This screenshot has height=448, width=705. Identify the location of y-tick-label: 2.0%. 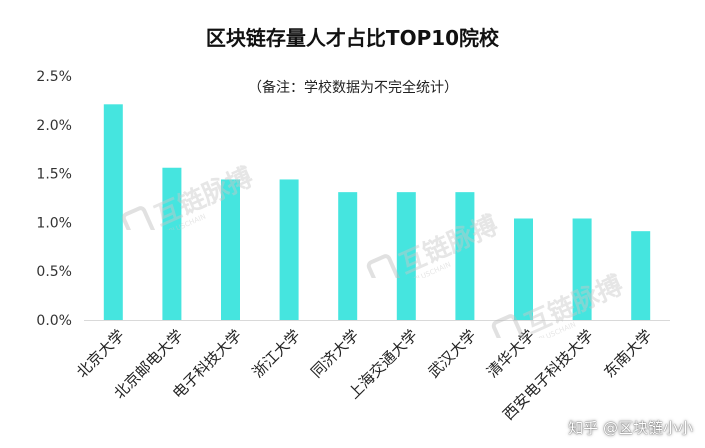
(54, 126).